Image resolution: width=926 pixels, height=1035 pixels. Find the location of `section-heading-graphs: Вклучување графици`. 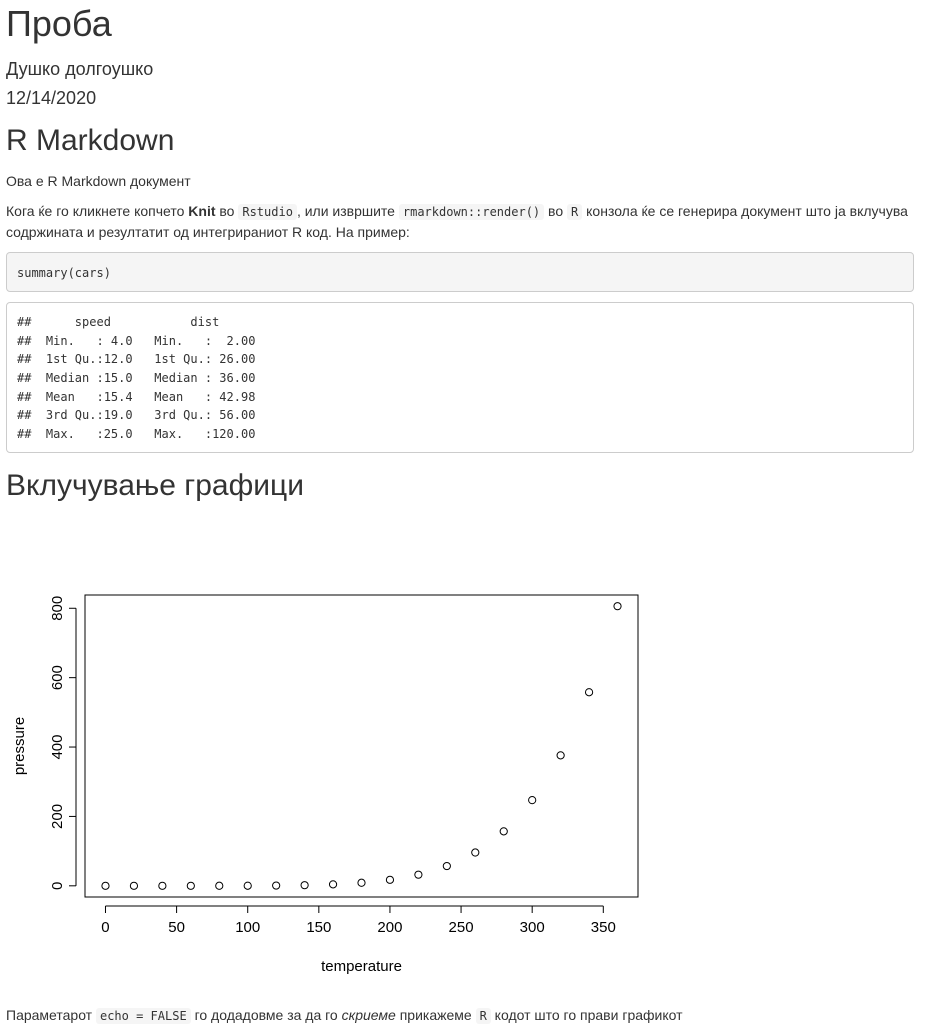

section-heading-graphs: Вклучување графици is located at coordinates (155, 485).